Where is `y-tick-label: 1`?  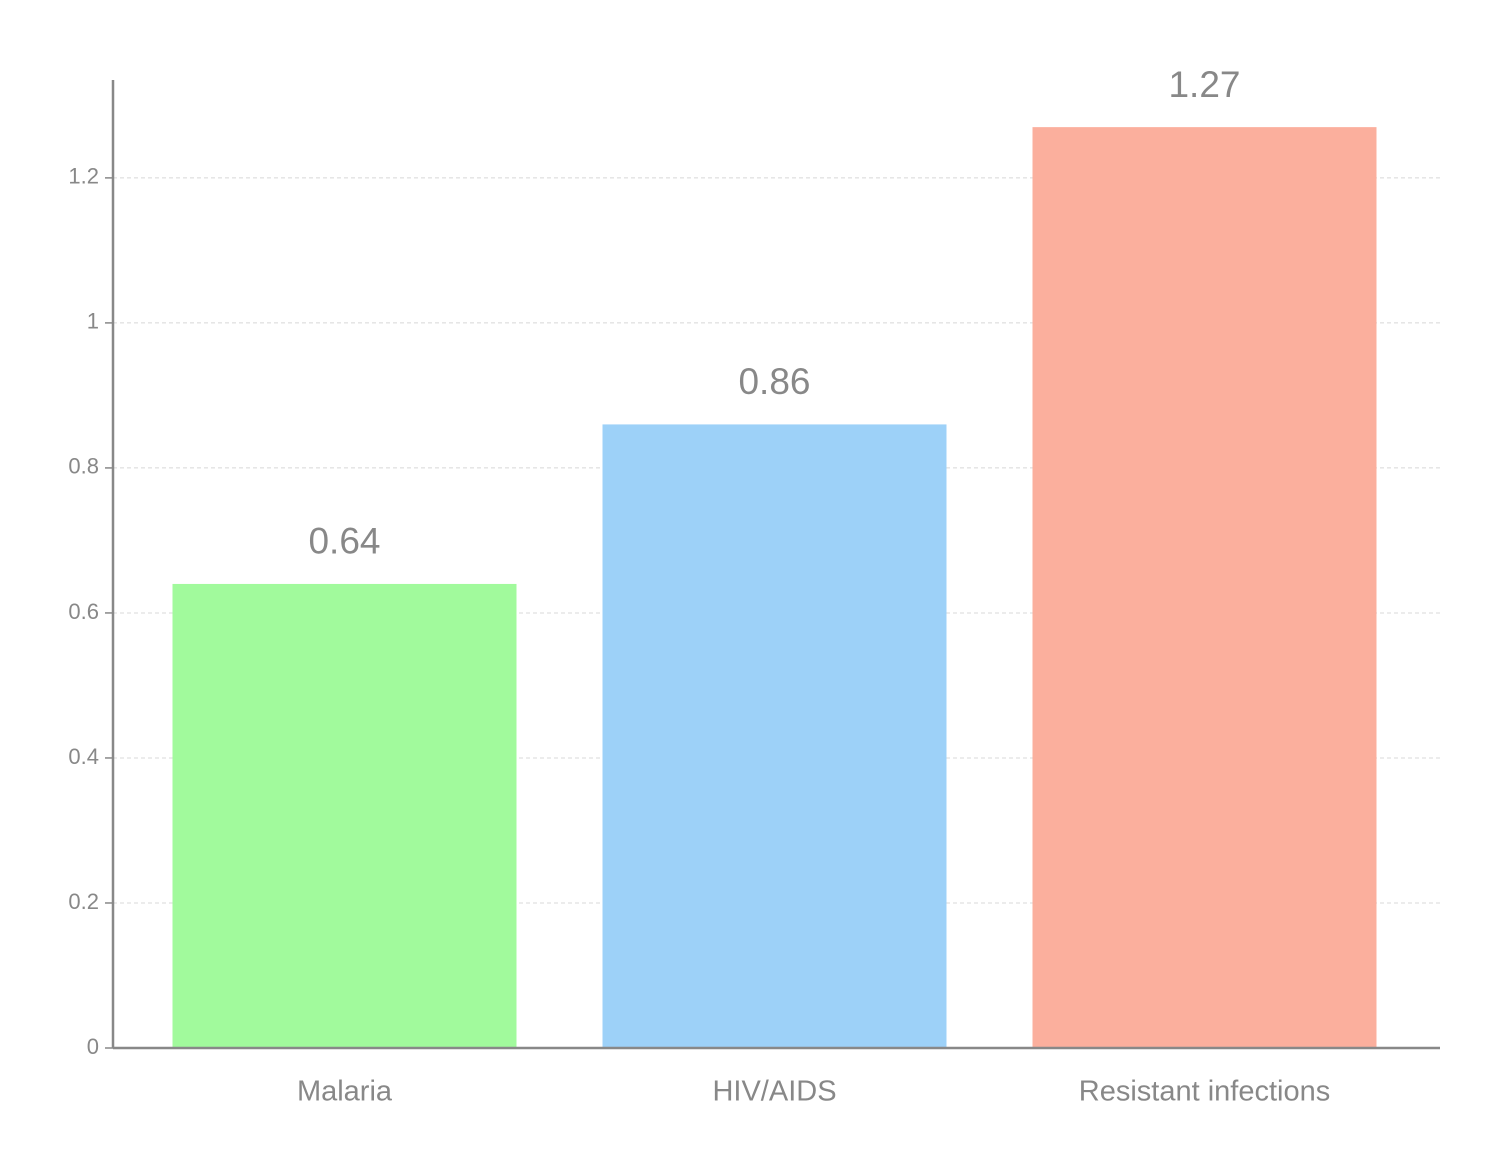
y-tick-label: 1 is located at coordinates (93, 321).